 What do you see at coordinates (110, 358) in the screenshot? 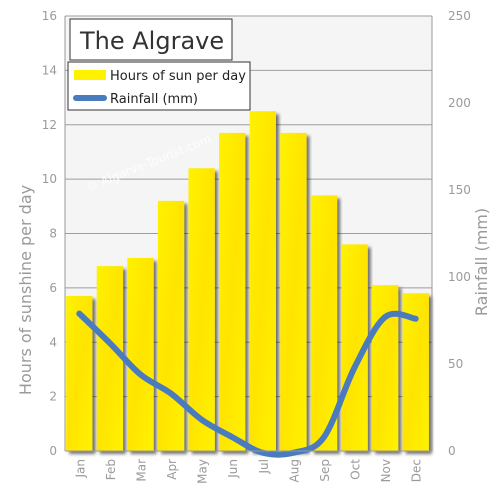
I see `bar-feb` at bounding box center [110, 358].